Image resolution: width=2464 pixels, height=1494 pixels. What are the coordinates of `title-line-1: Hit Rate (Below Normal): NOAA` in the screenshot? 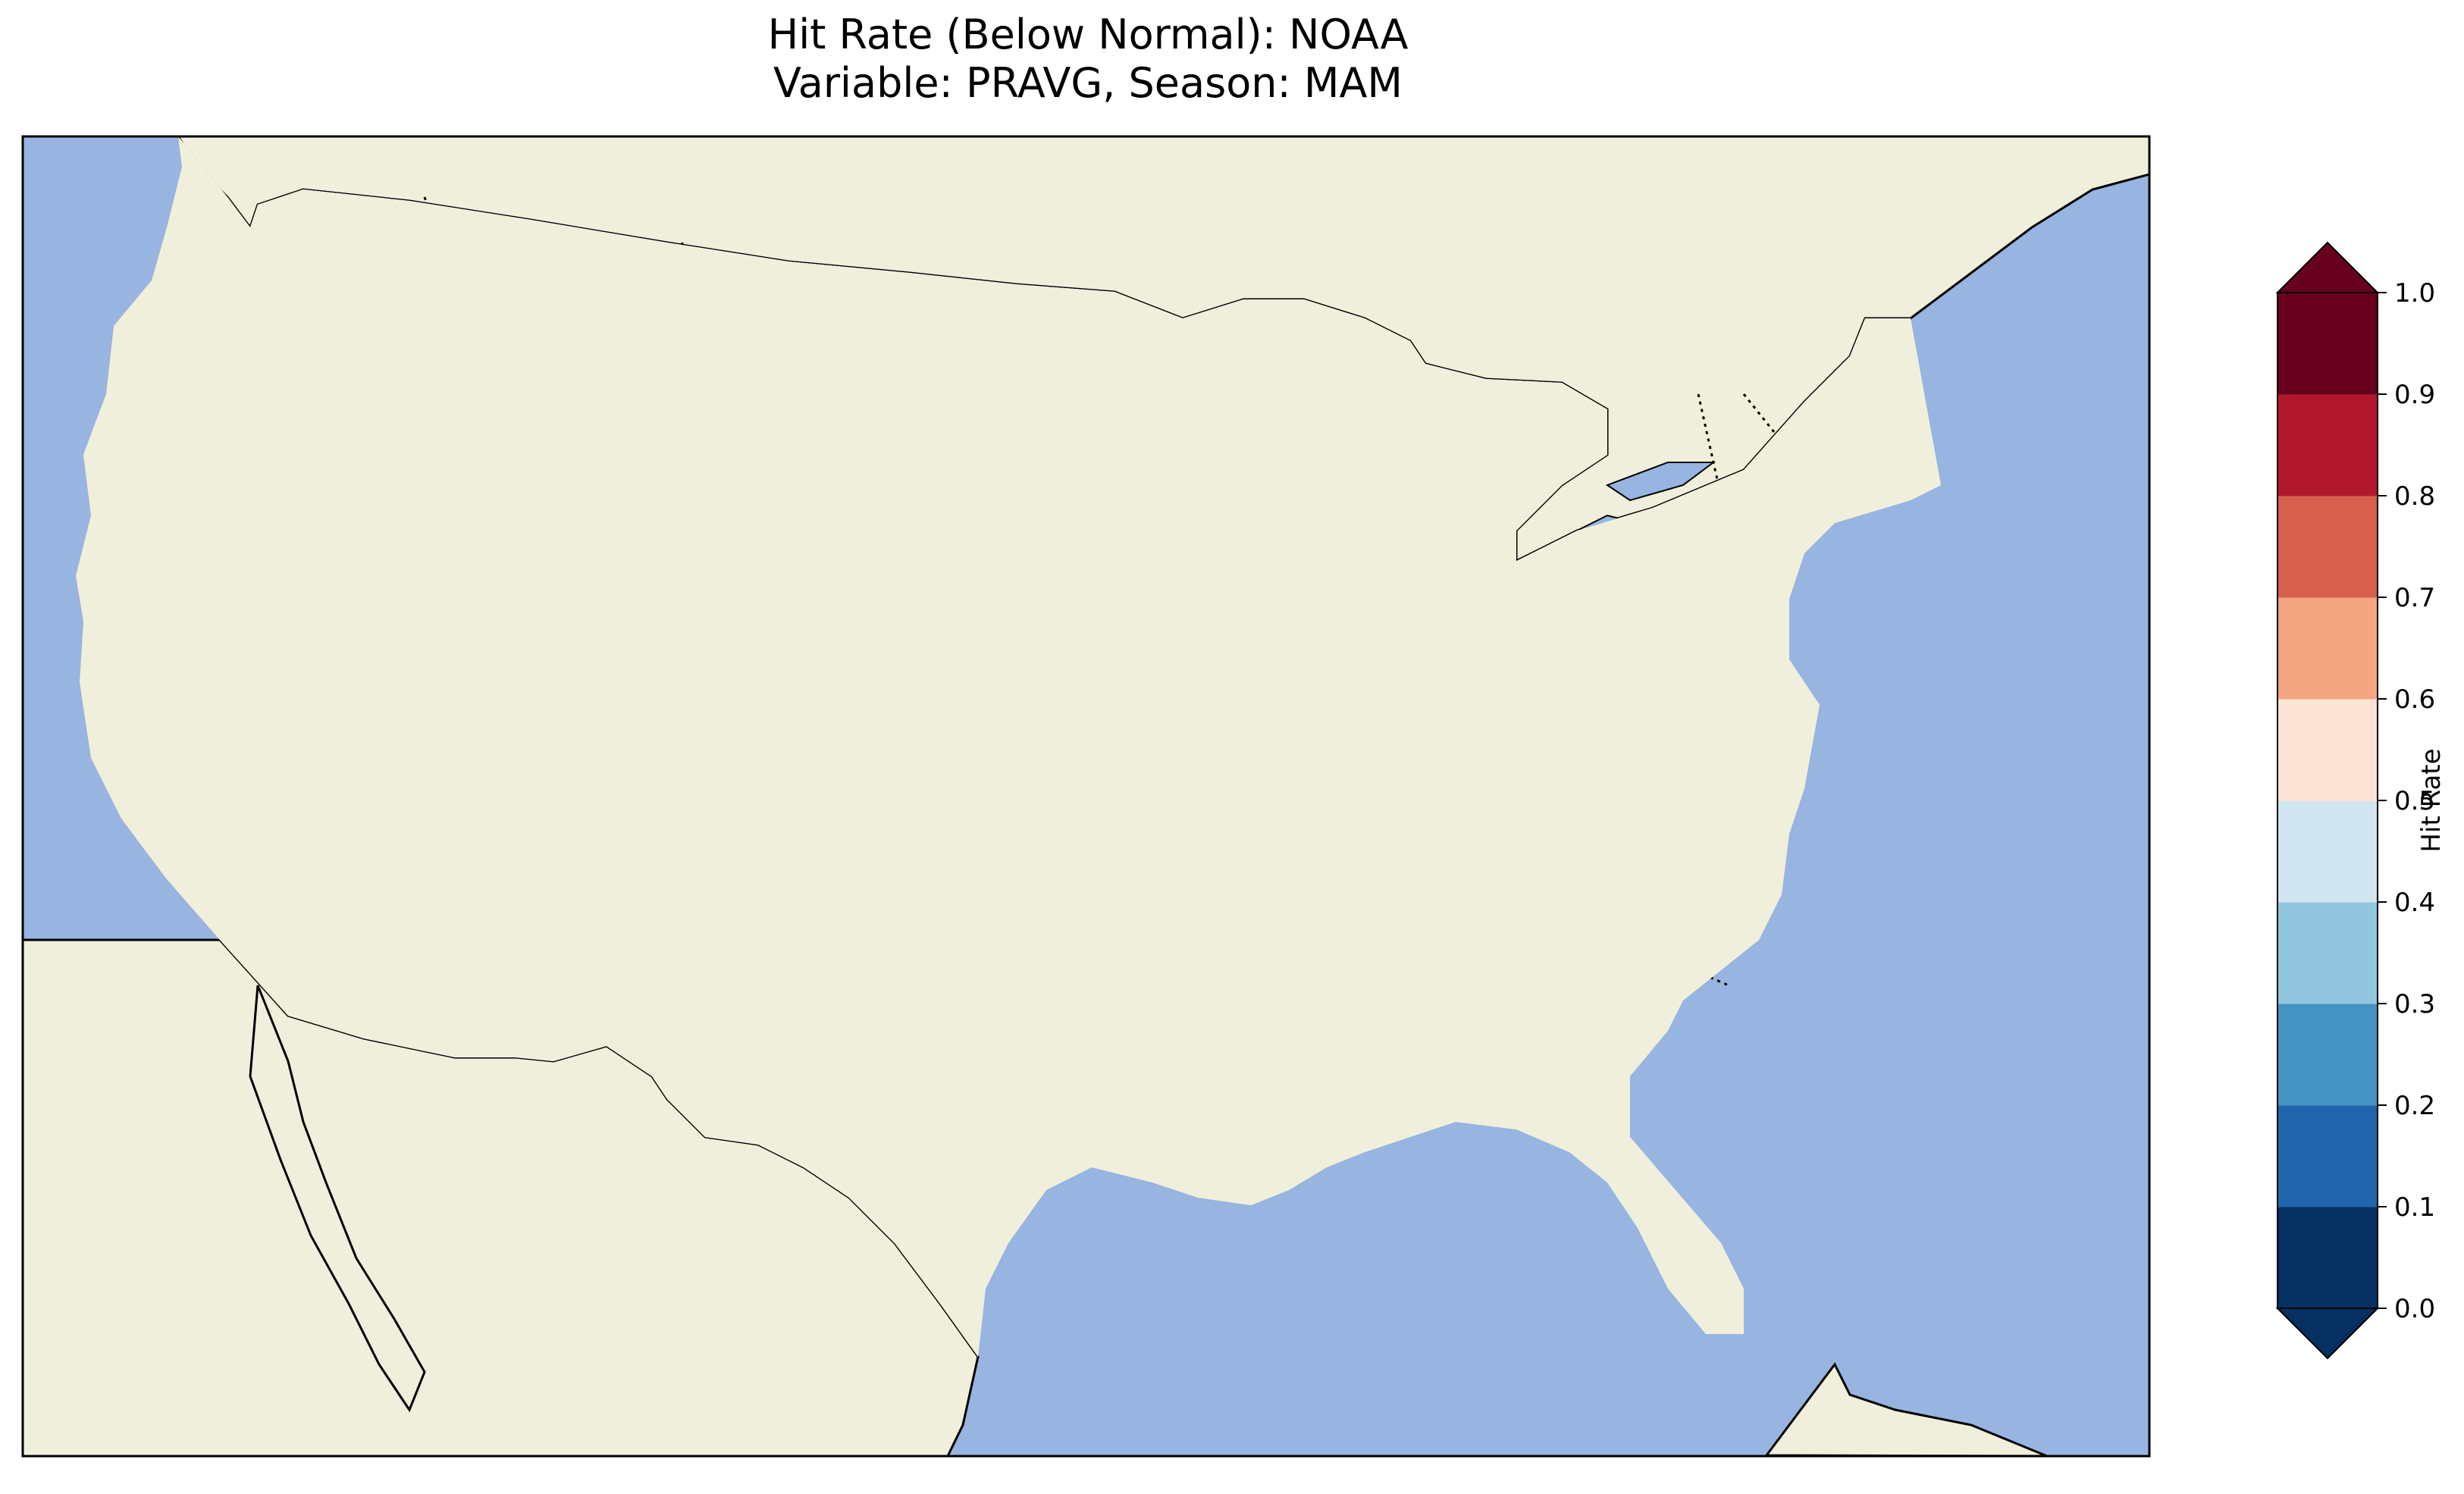 It's located at (1088, 34).